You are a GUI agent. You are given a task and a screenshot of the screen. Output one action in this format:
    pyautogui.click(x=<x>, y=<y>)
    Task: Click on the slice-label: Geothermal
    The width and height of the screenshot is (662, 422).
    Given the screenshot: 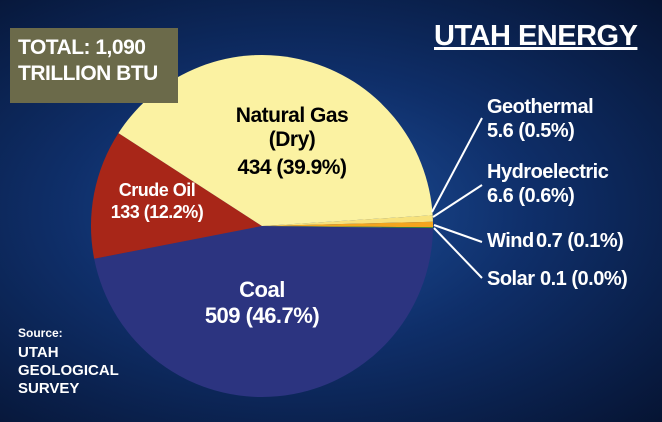 What is the action you would take?
    pyautogui.click(x=540, y=107)
    